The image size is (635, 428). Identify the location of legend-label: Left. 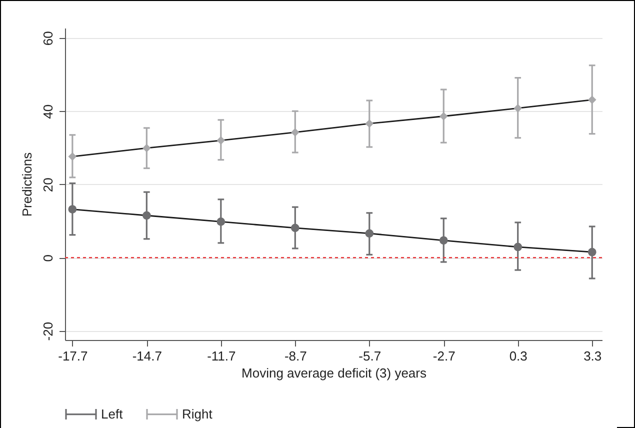
(112, 414).